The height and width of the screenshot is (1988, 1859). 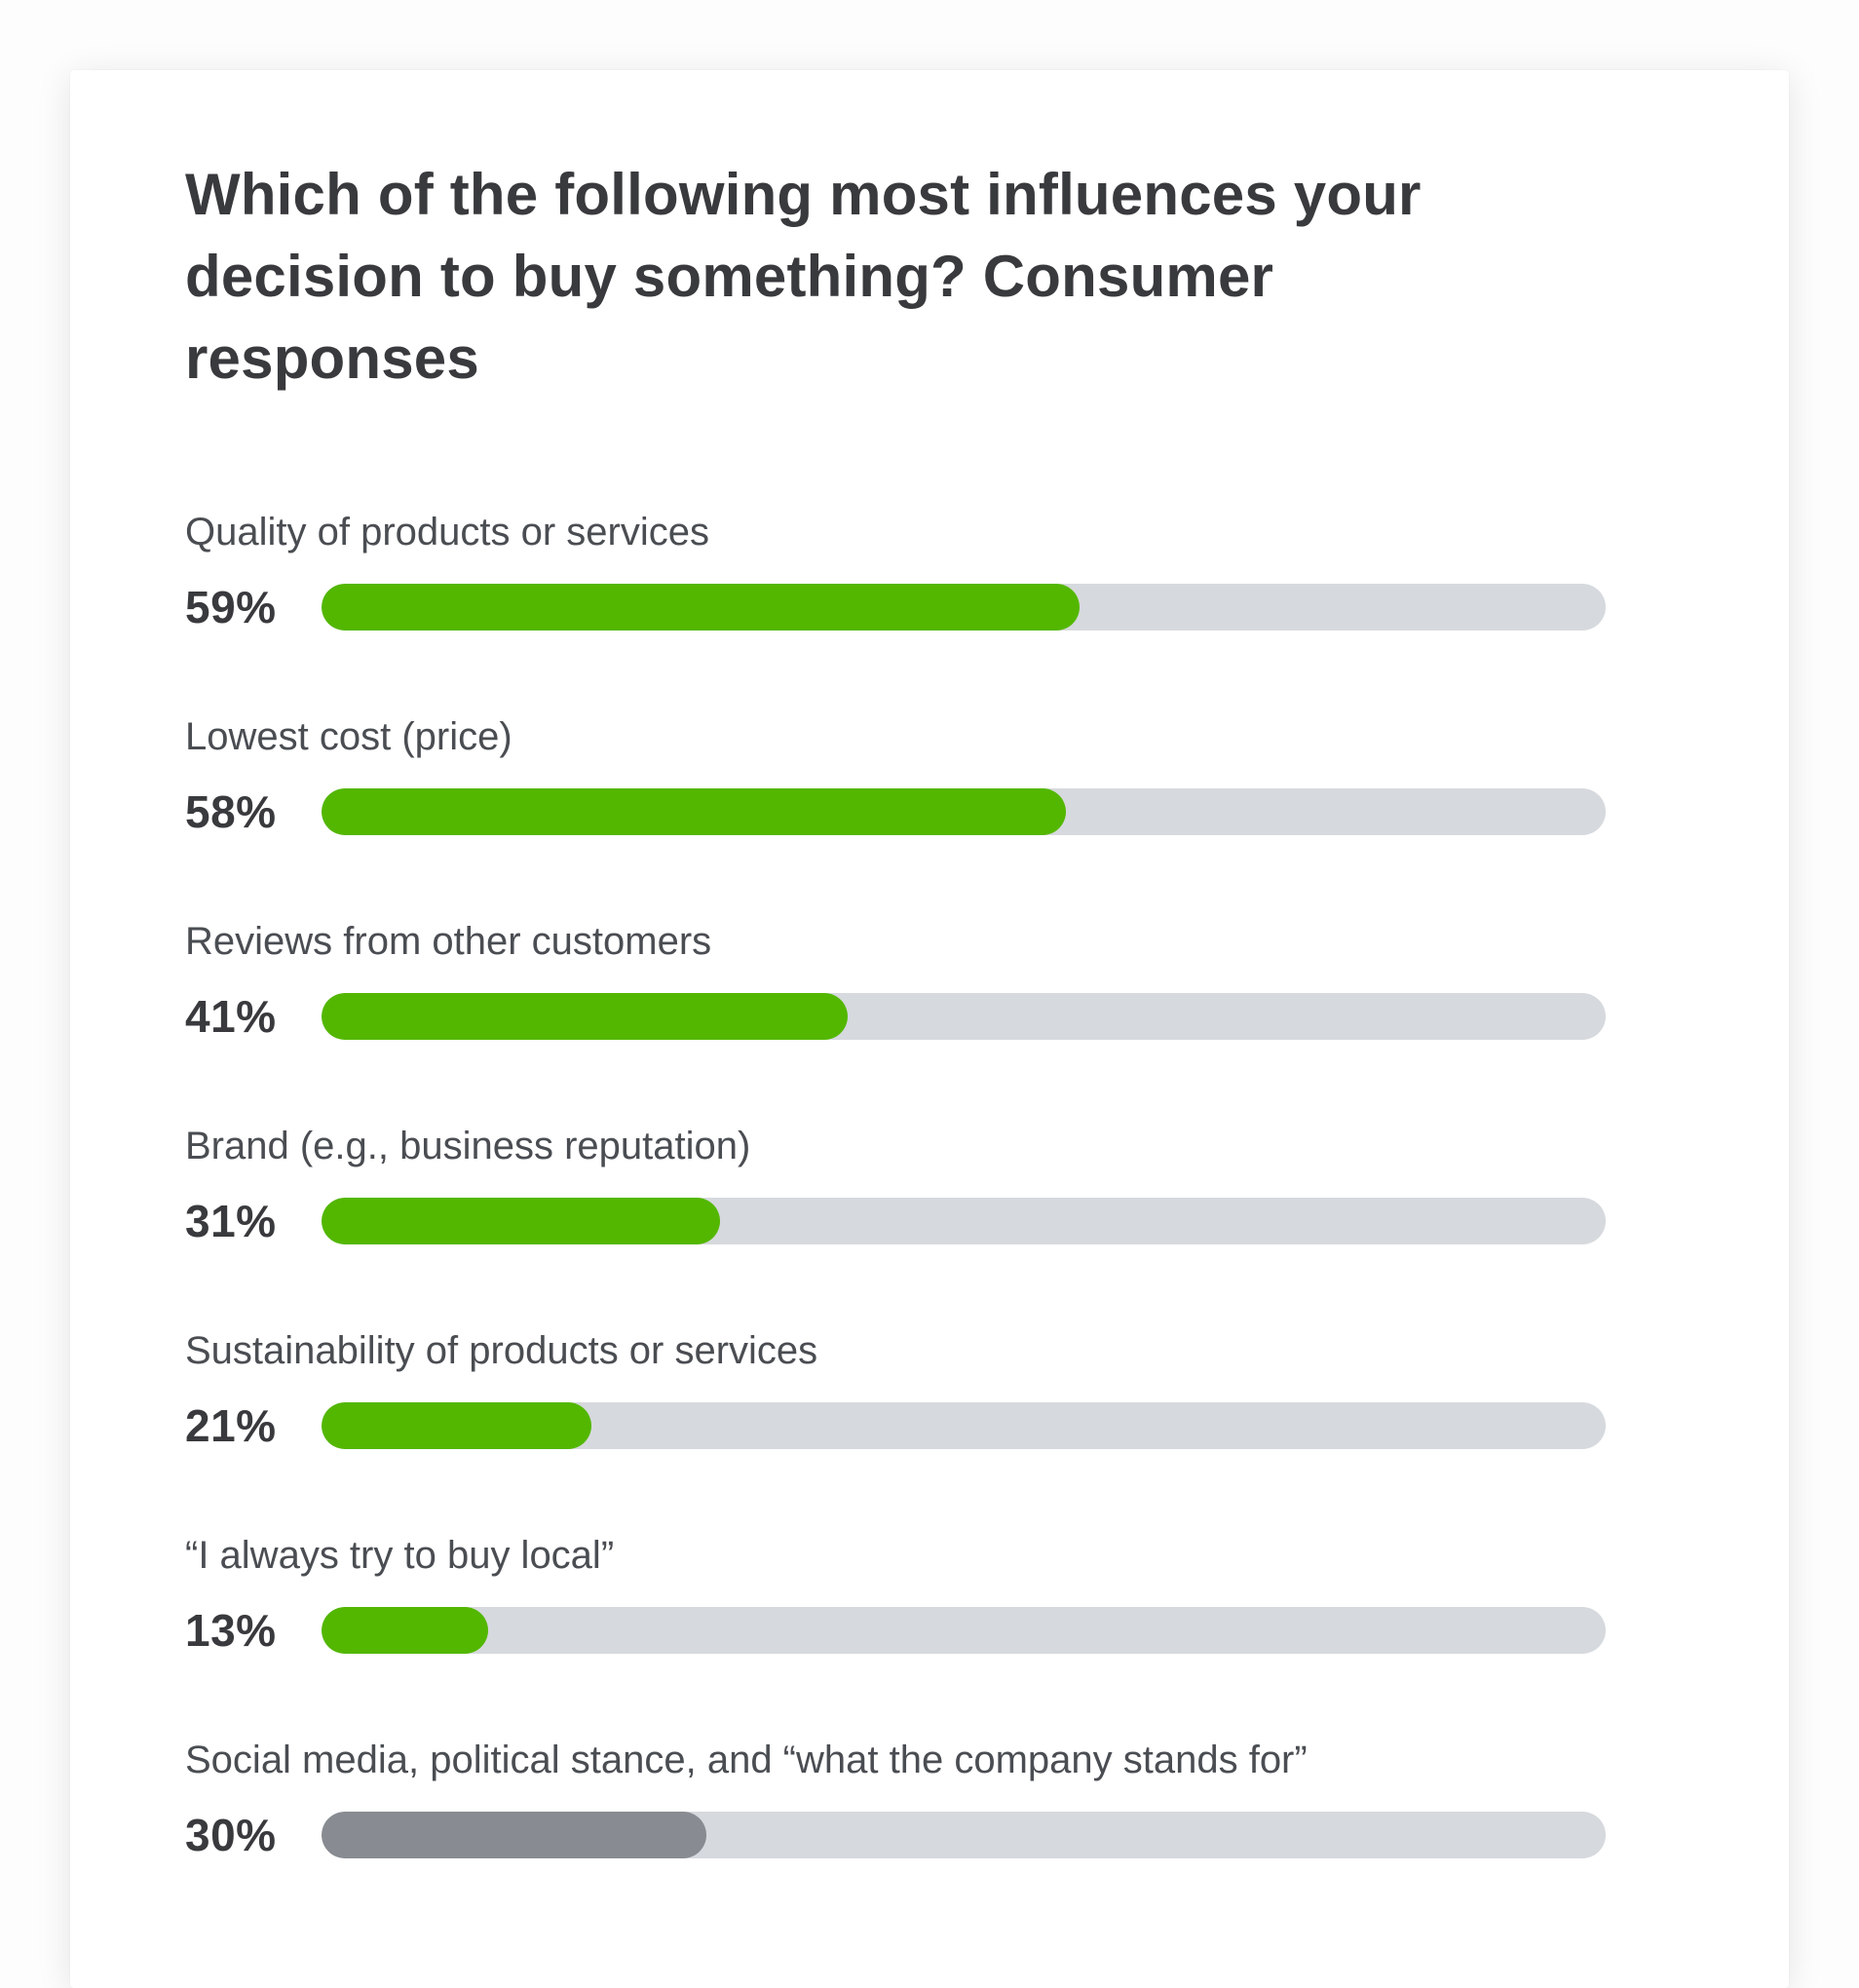 What do you see at coordinates (231, 1016) in the screenshot?
I see `bar-value: 41%` at bounding box center [231, 1016].